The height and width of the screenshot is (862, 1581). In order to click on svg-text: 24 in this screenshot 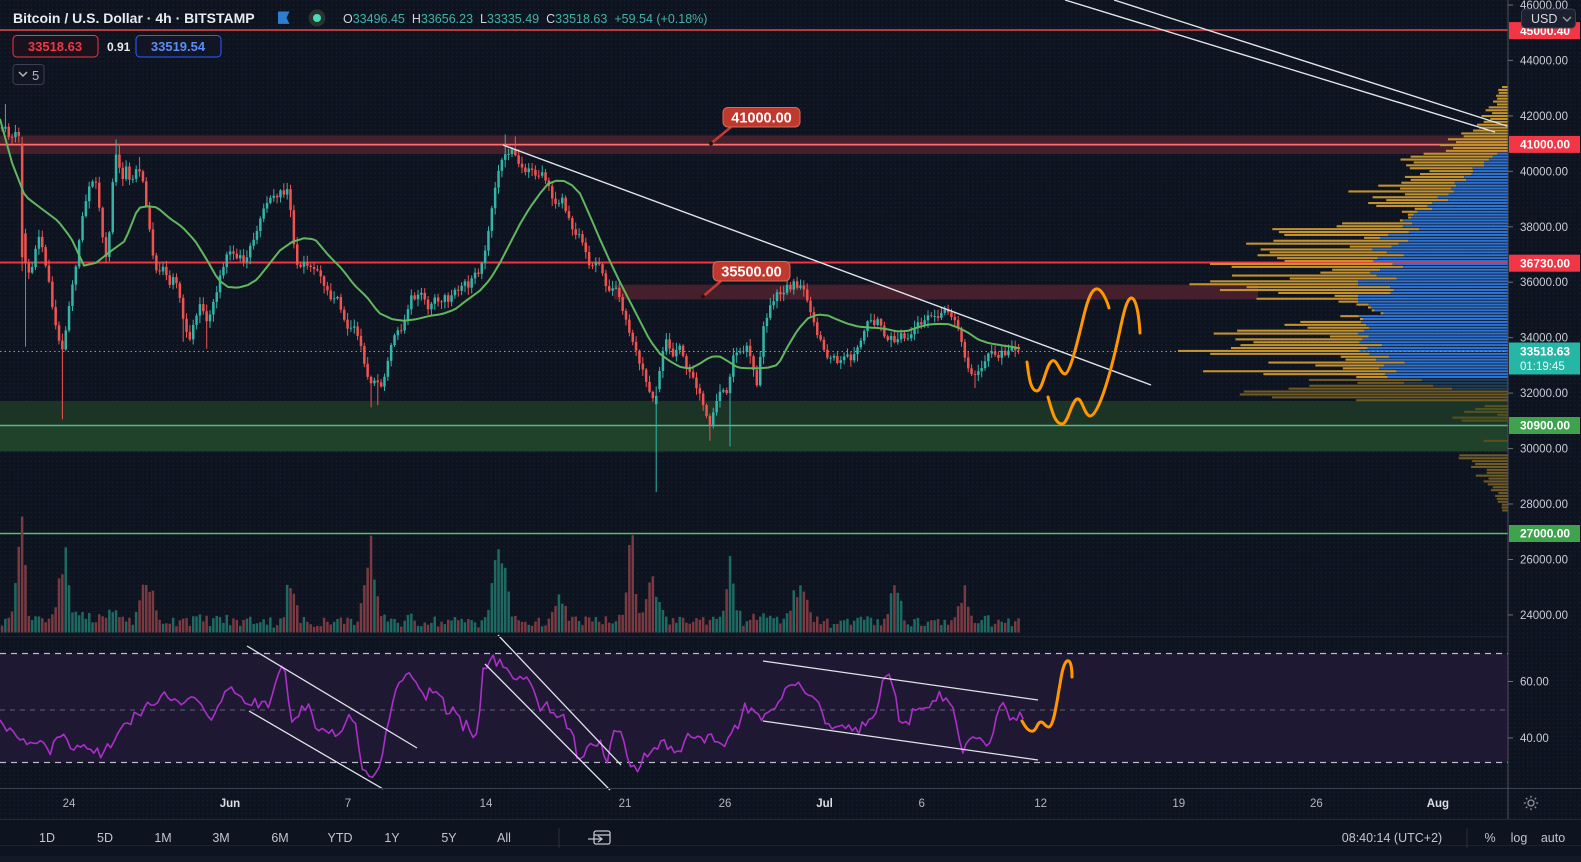, I will do `click(69, 804)`.